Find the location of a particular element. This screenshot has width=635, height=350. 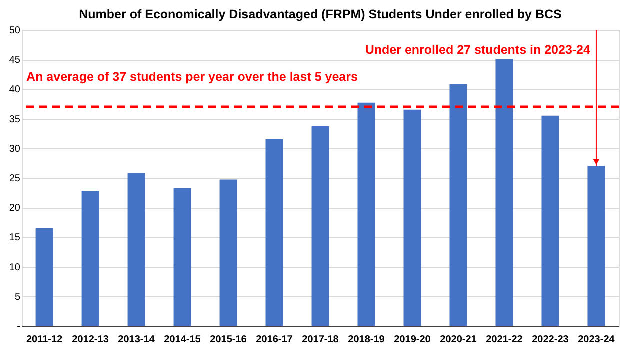

x-tick-label: 2014-15 is located at coordinates (183, 340).